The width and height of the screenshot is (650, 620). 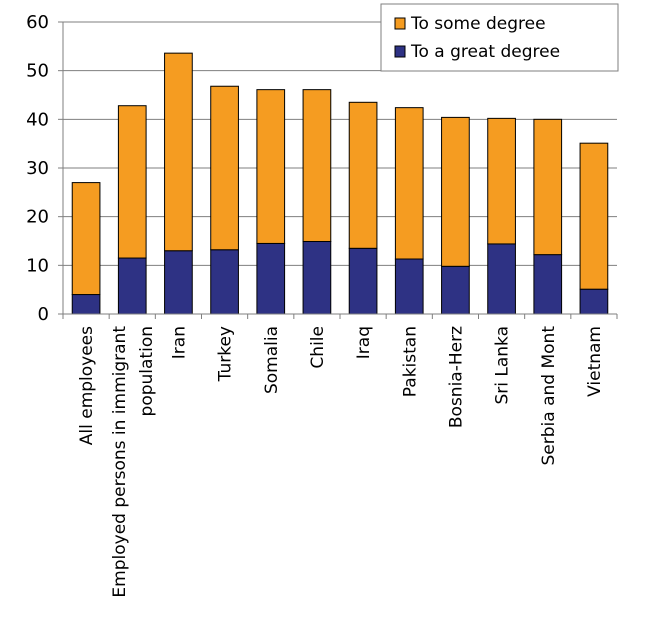 I want to click on x-category-label: Somalia, so click(x=272, y=360).